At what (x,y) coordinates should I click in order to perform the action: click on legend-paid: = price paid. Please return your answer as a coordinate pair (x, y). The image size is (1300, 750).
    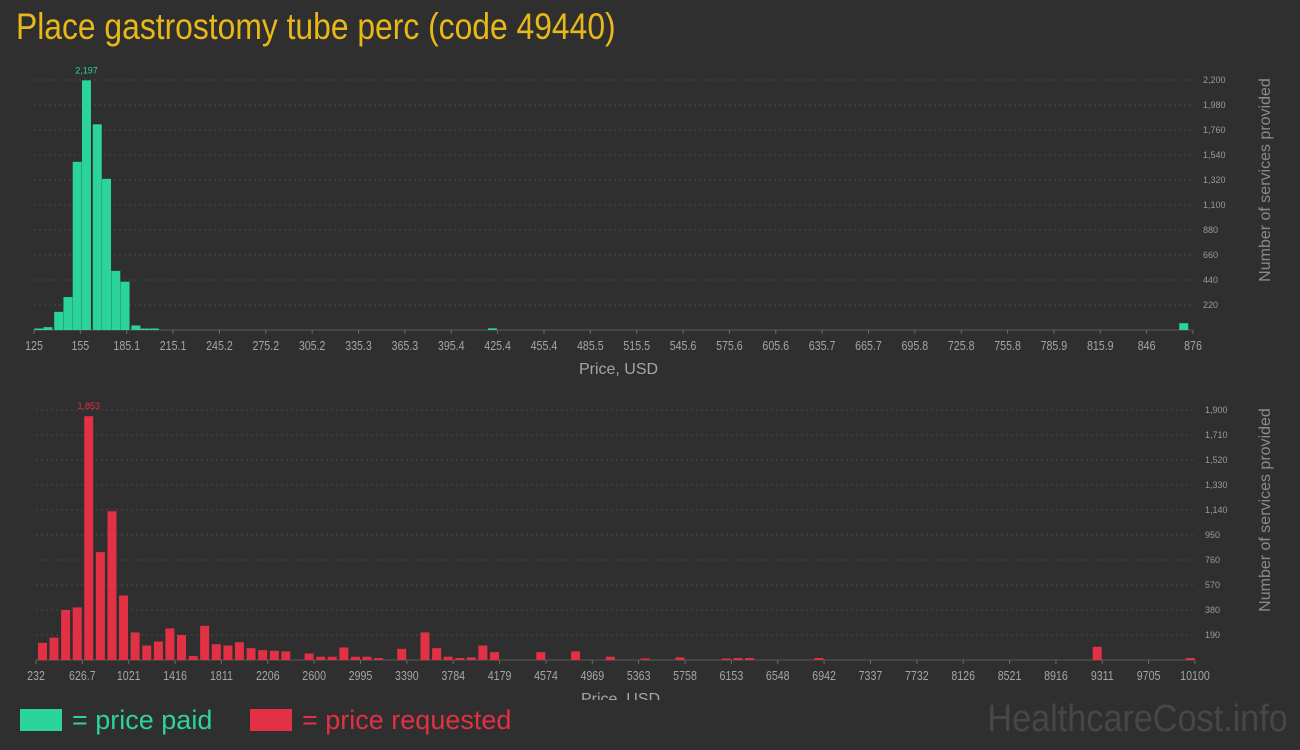
    Looking at the image, I should click on (116, 719).